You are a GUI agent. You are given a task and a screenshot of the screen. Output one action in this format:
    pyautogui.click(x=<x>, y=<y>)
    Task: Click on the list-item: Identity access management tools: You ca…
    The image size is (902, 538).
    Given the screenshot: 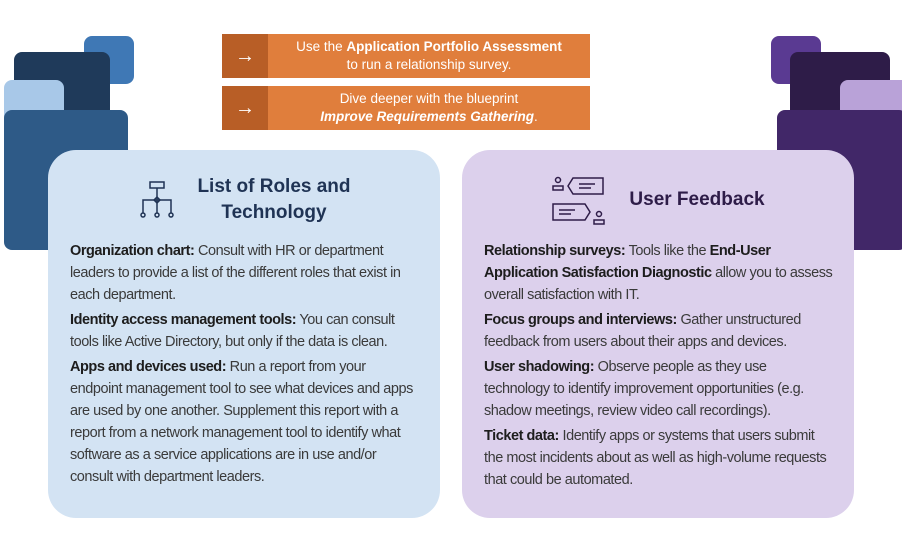 What is the action you would take?
    pyautogui.click(x=232, y=331)
    